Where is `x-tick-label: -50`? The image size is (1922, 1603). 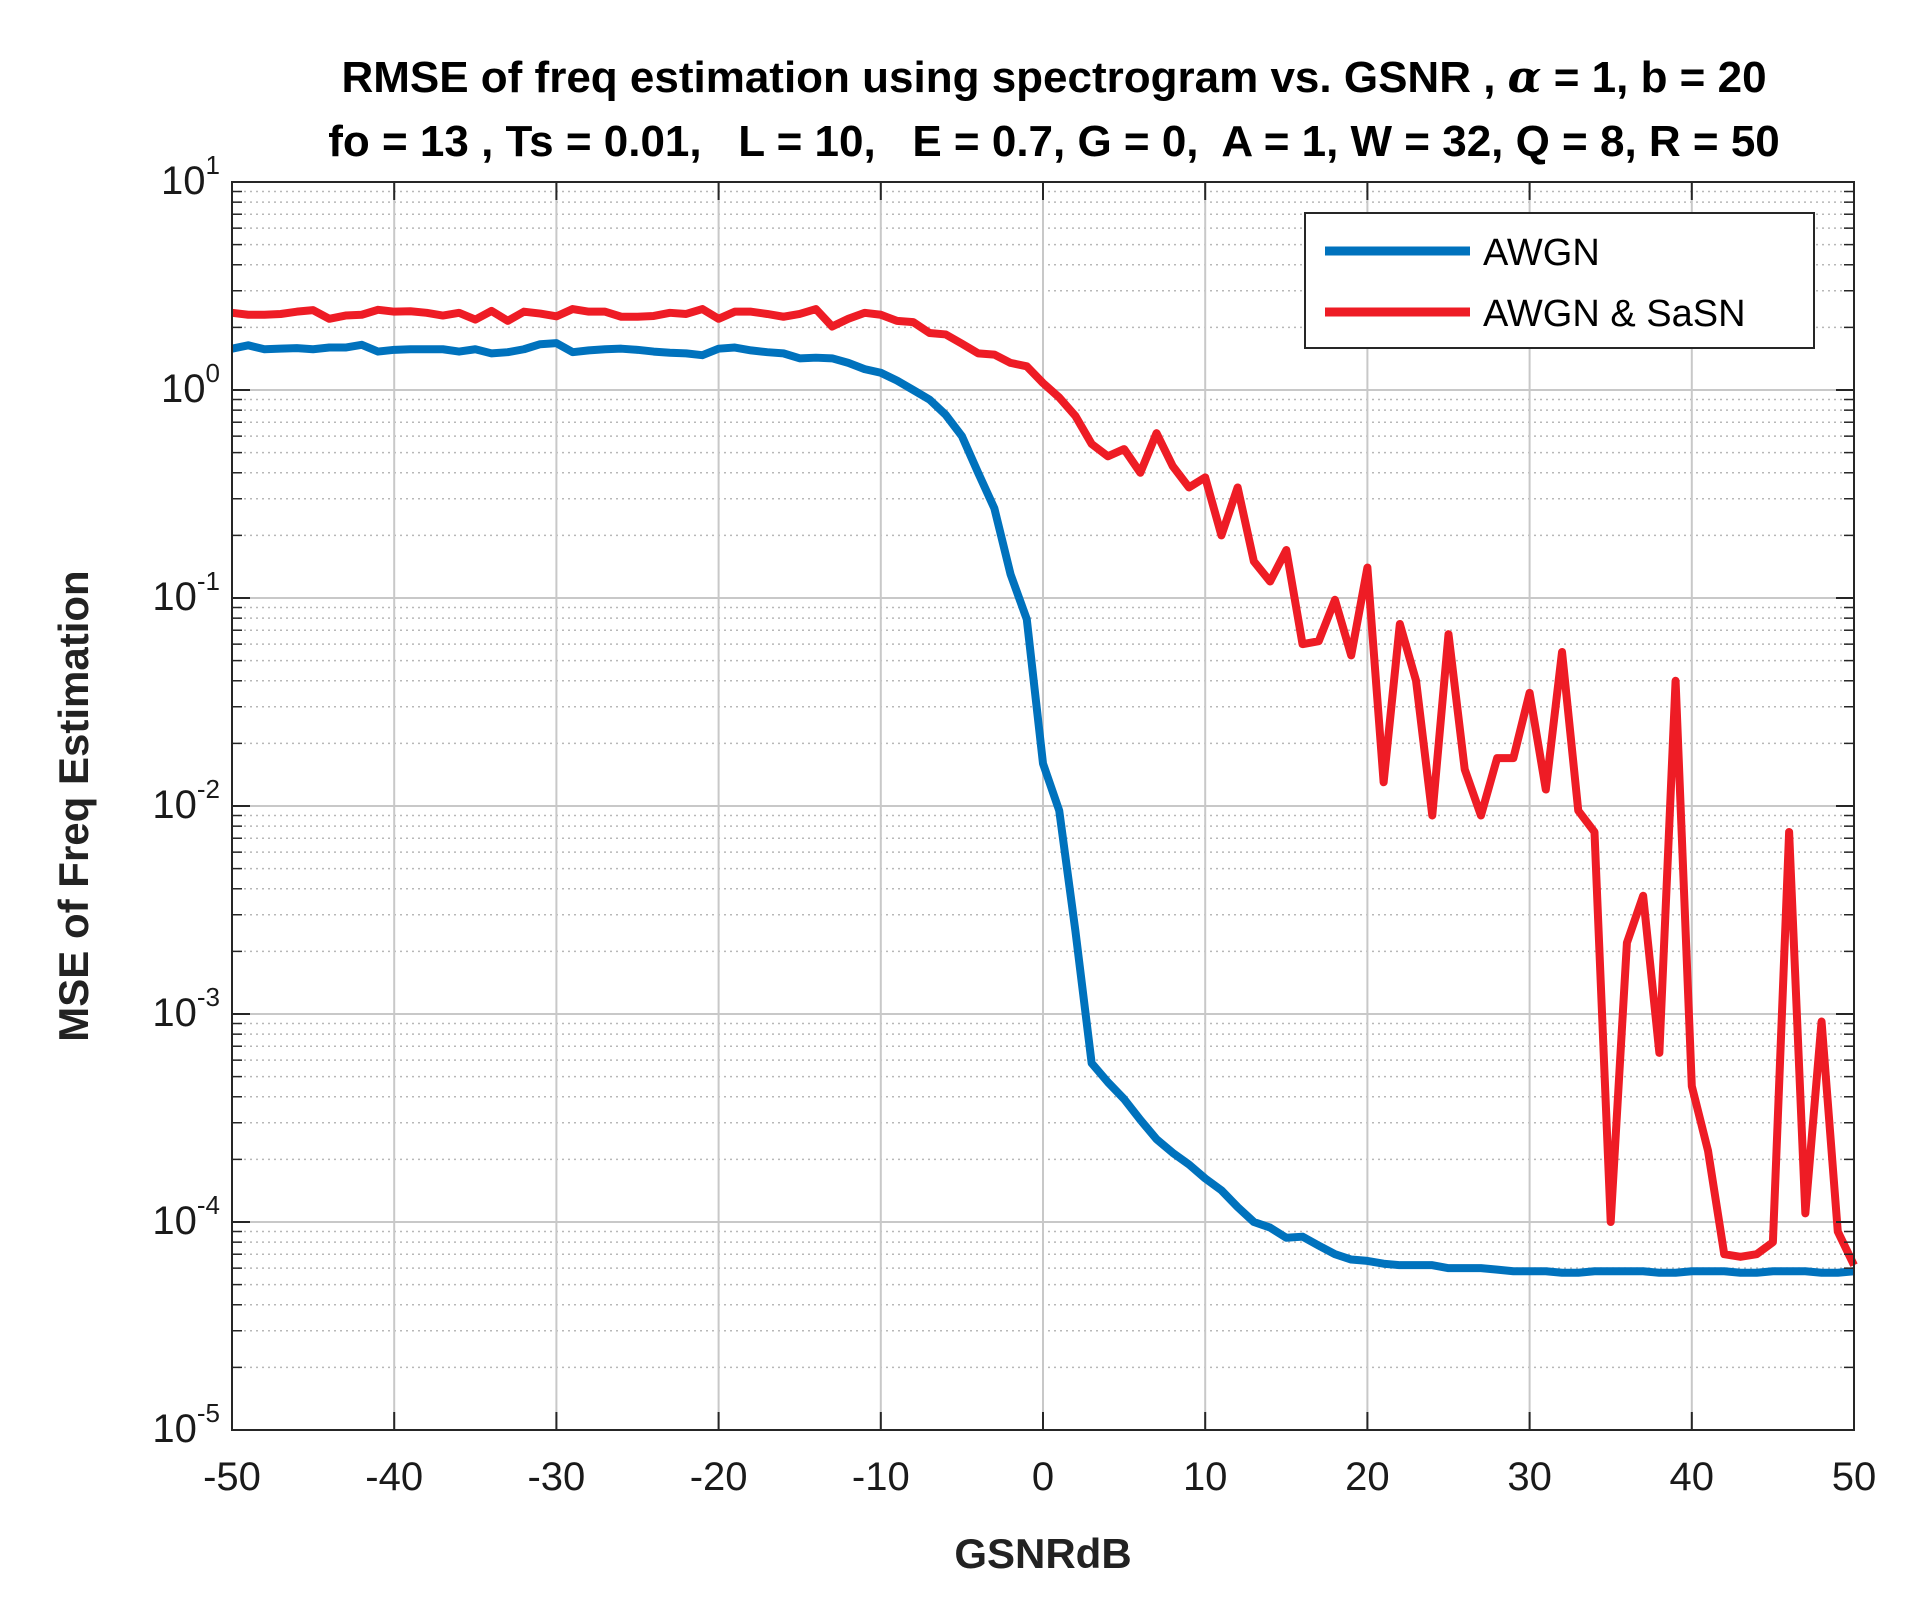 x-tick-label: -50 is located at coordinates (232, 1477).